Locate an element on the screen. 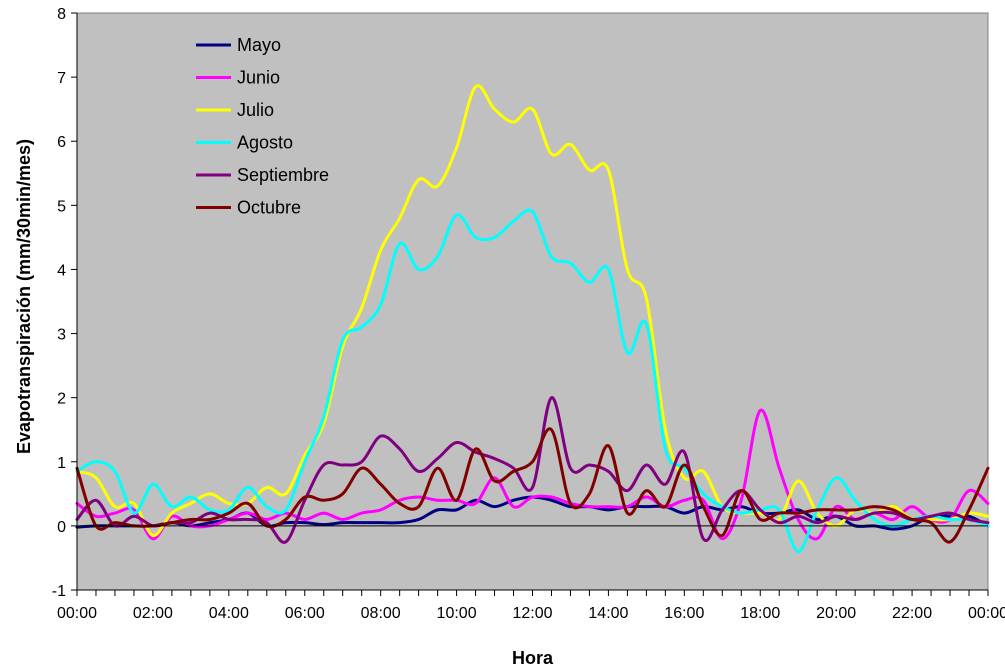 This screenshot has width=1005, height=671. y-tick-label: 4 is located at coordinates (61, 270).